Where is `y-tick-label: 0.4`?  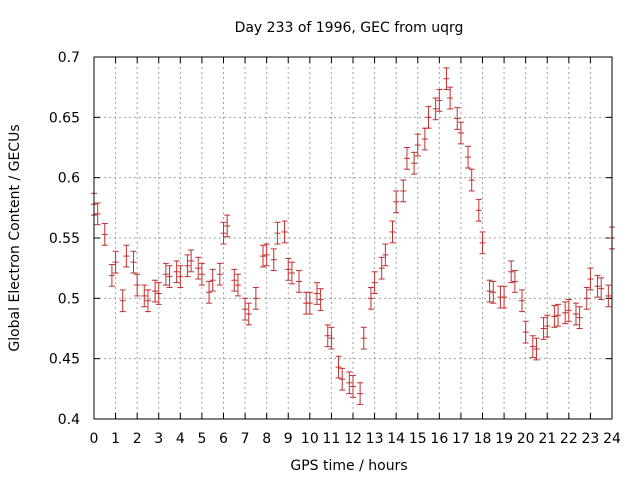
y-tick-label: 0.4 is located at coordinates (69, 420).